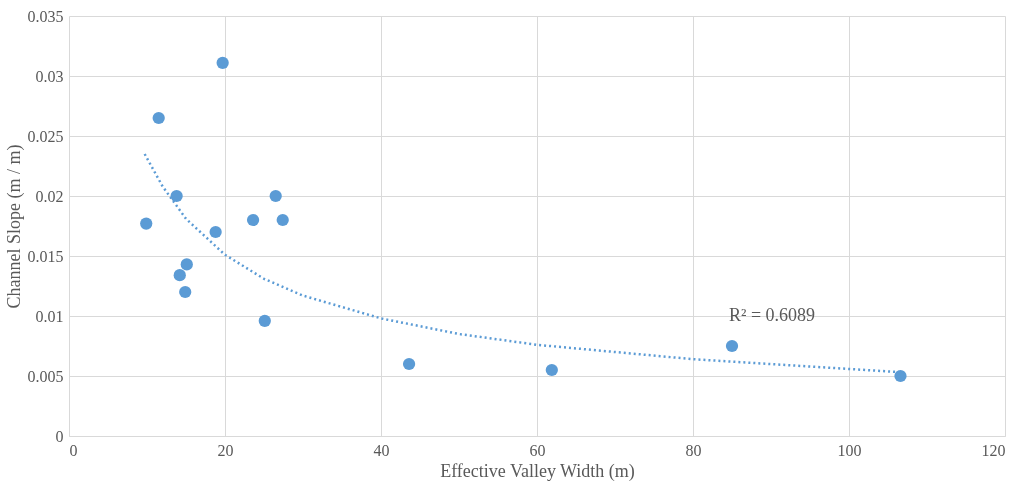 Image resolution: width=1025 pixels, height=485 pixels. Describe the element at coordinates (14, 226) in the screenshot. I see `y-axis-title: Channel Slope (m / m)` at that location.